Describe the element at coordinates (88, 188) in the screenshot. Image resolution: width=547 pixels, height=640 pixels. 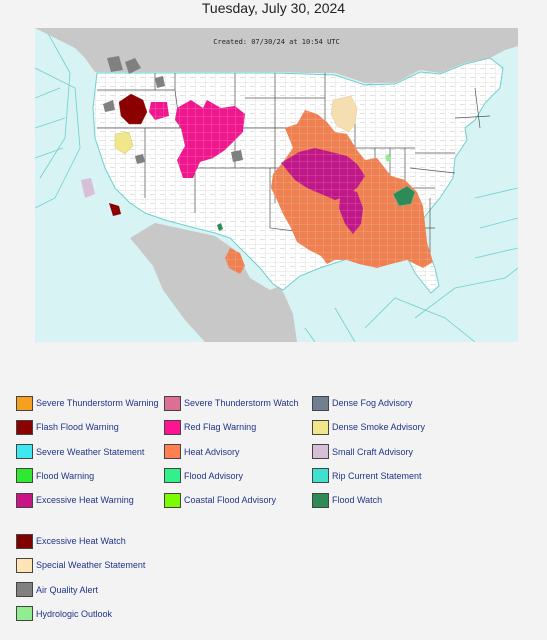
I see `small-craft-advisory-zone` at that location.